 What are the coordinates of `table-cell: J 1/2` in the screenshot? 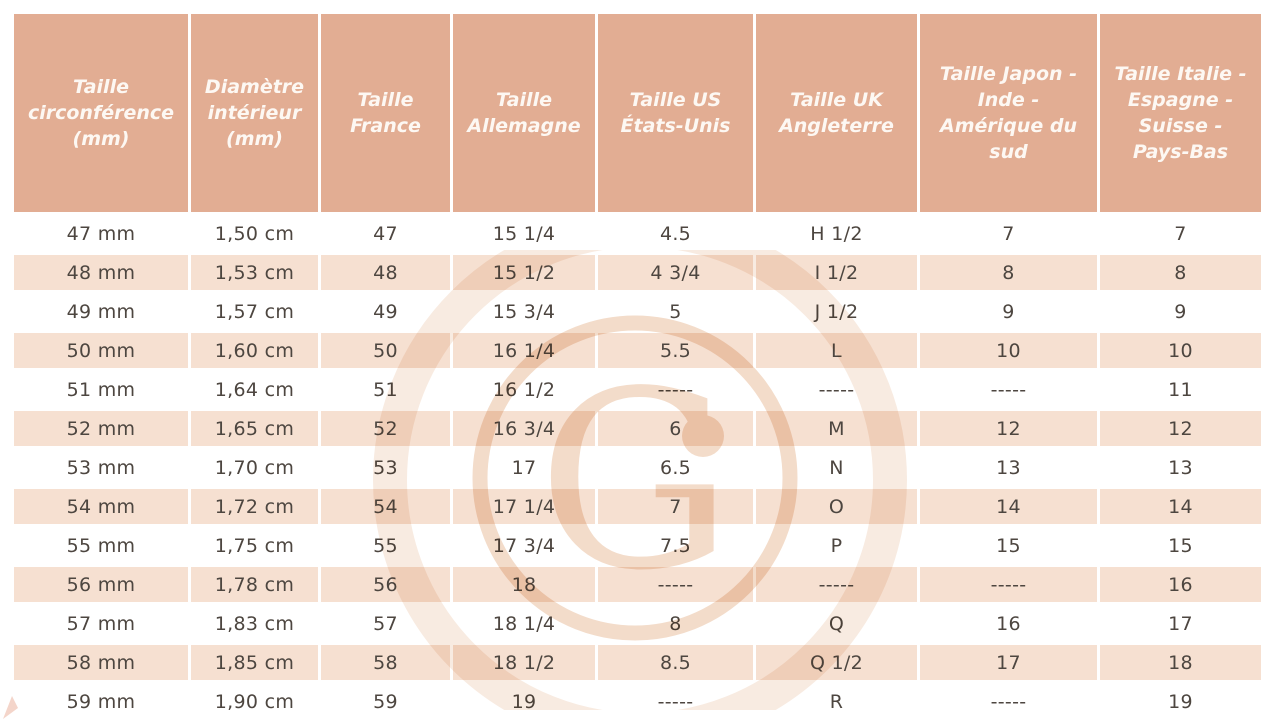 It's located at (836, 311).